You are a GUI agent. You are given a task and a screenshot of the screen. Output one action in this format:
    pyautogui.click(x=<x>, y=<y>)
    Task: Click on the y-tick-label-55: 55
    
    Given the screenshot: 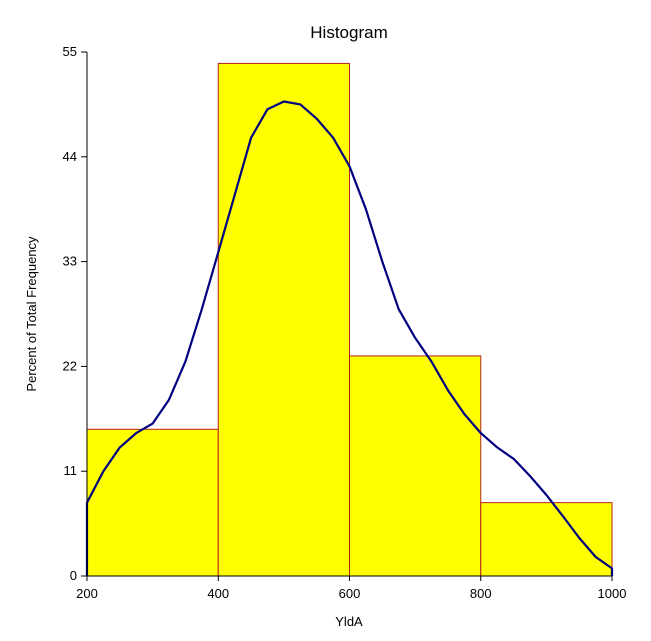 What is the action you would take?
    pyautogui.click(x=70, y=51)
    